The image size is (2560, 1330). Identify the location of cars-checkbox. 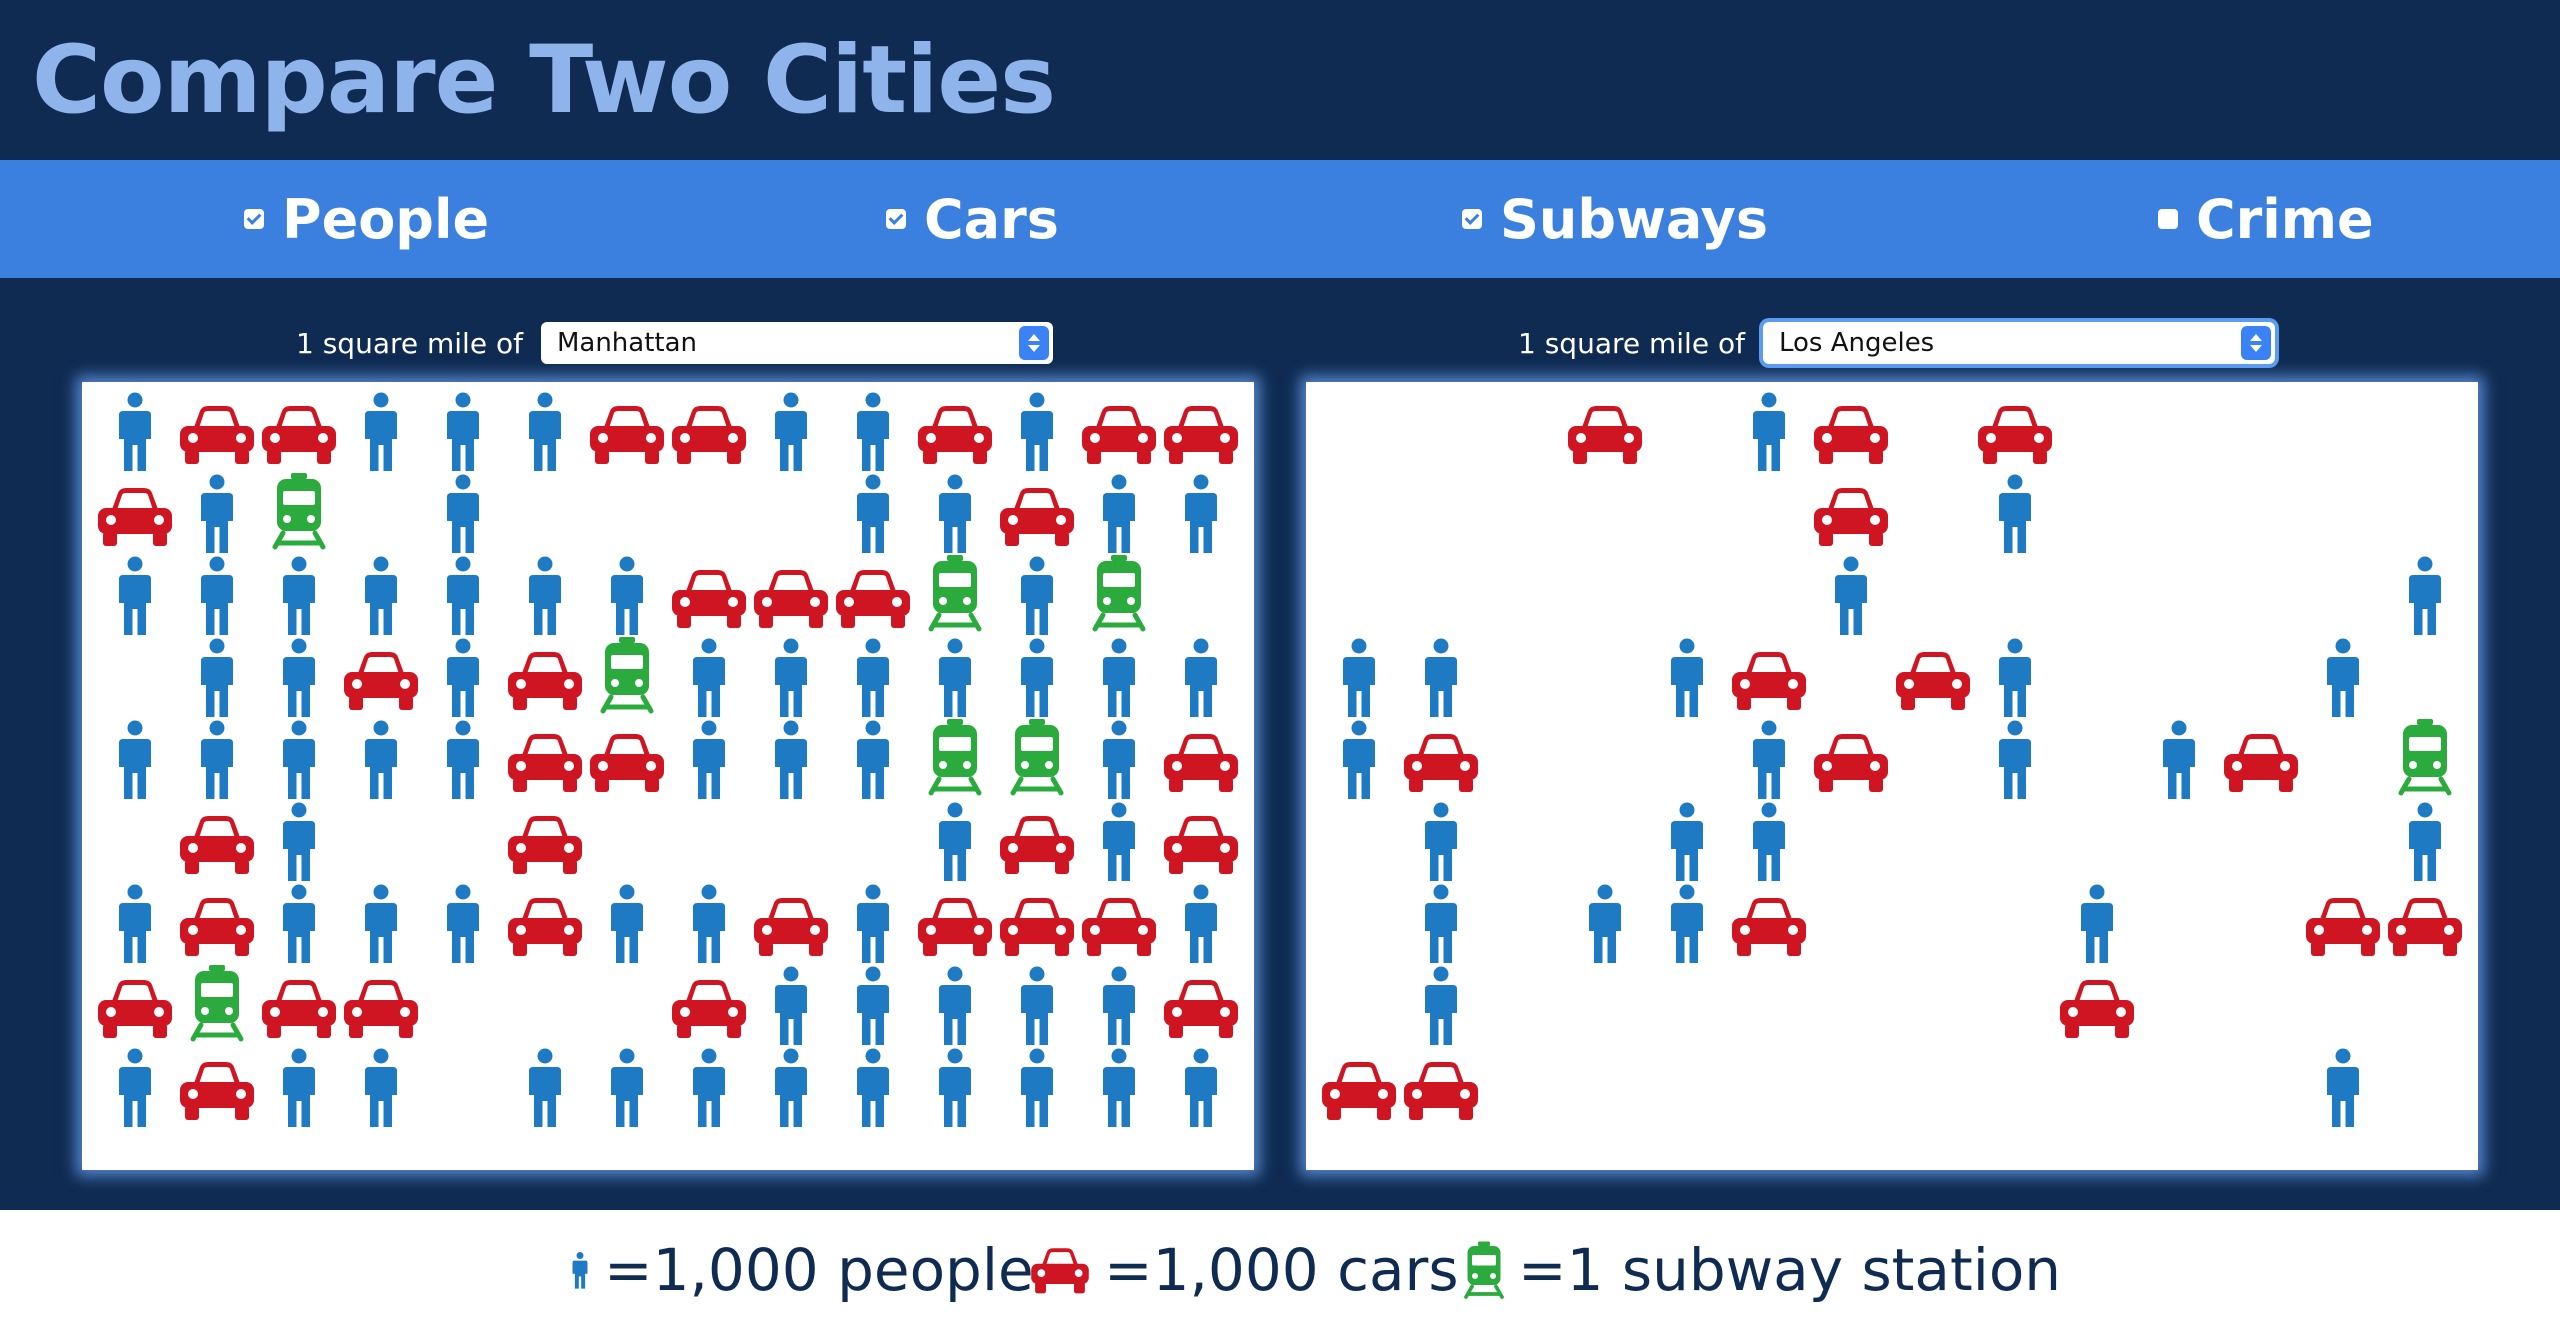
(896, 219).